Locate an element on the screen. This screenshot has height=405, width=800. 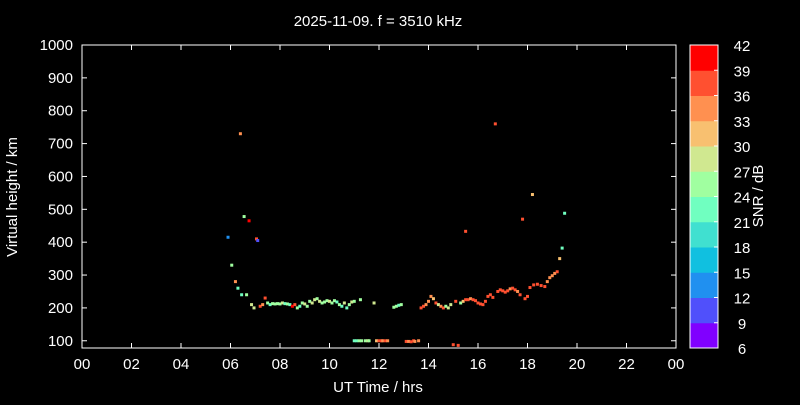
x-tick-label: 18 is located at coordinates (527, 364).